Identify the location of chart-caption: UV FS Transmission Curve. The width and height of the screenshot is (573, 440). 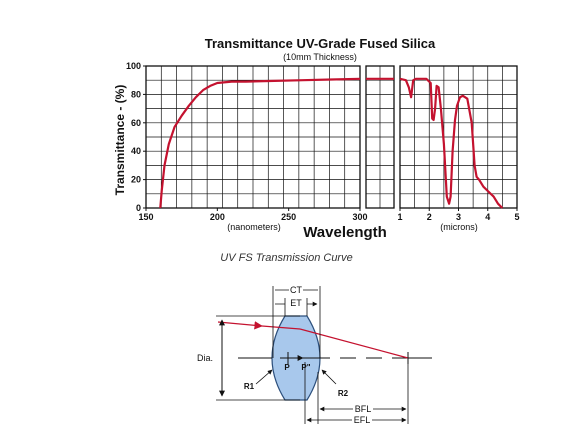
(286, 258).